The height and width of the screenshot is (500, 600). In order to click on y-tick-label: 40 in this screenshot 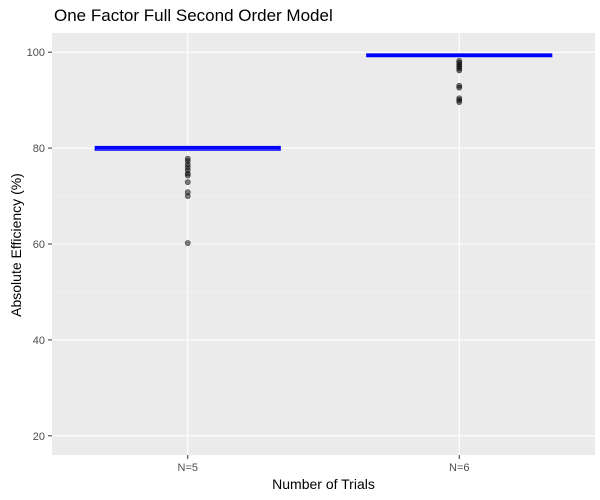, I will do `click(39, 341)`.